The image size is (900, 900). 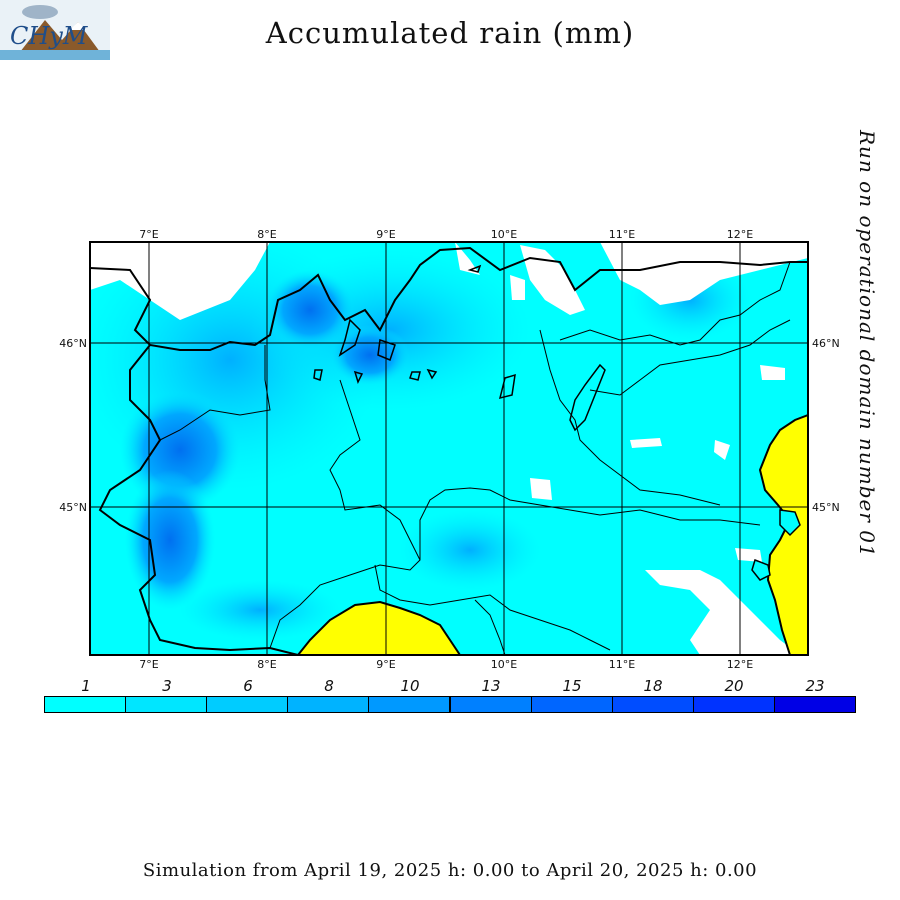 What do you see at coordinates (826, 343) in the screenshot?
I see `lat-label-right: 46°N` at bounding box center [826, 343].